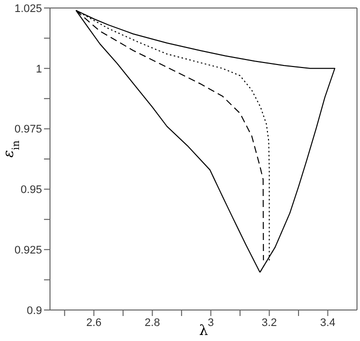 The image size is (360, 341). Describe the element at coordinates (203, 331) in the screenshot. I see `x-axis-title: λ` at that location.